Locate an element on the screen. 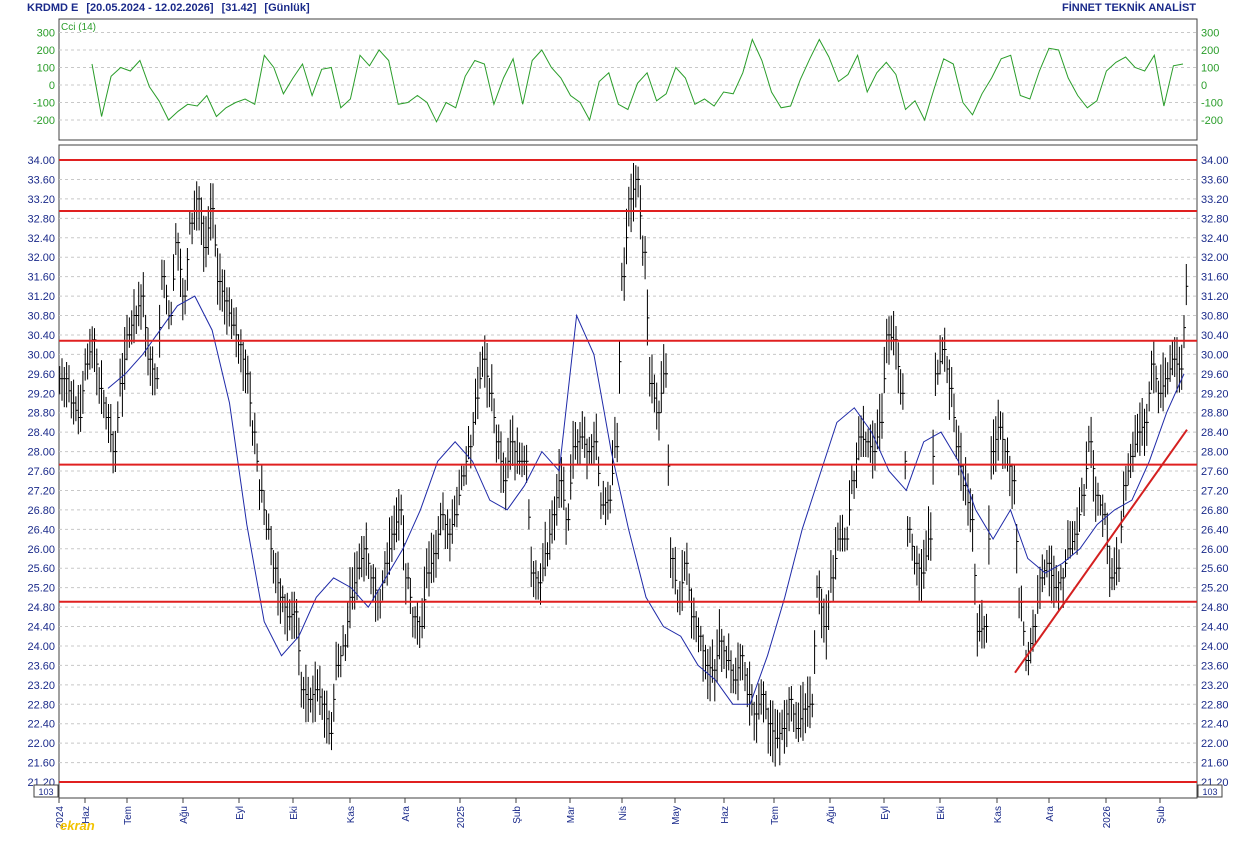 Image resolution: width=1251 pixels, height=841 pixels. price-tick-label-right: 22.40 is located at coordinates (1215, 725).